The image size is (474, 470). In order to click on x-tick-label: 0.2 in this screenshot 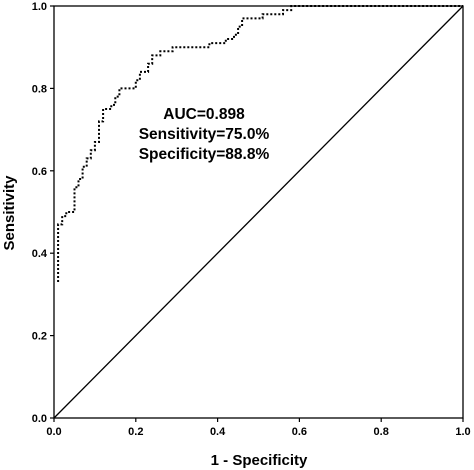, I will do `click(135, 432)`.